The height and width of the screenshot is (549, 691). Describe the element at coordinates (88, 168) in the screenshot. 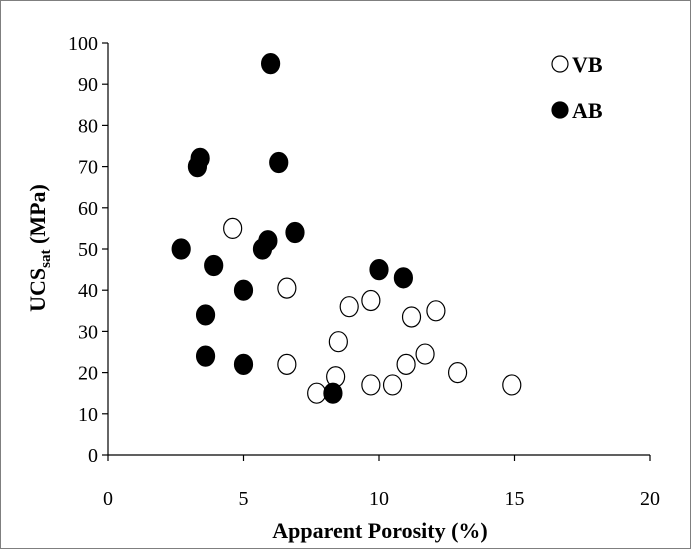

I see `y-tick-label: 70` at that location.